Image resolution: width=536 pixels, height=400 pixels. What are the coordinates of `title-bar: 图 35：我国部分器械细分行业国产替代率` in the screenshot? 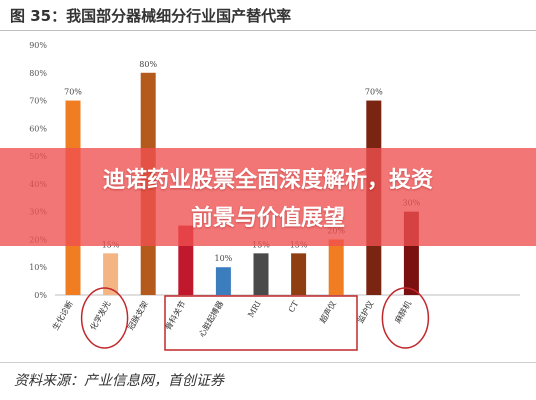 It's located at (268, 15).